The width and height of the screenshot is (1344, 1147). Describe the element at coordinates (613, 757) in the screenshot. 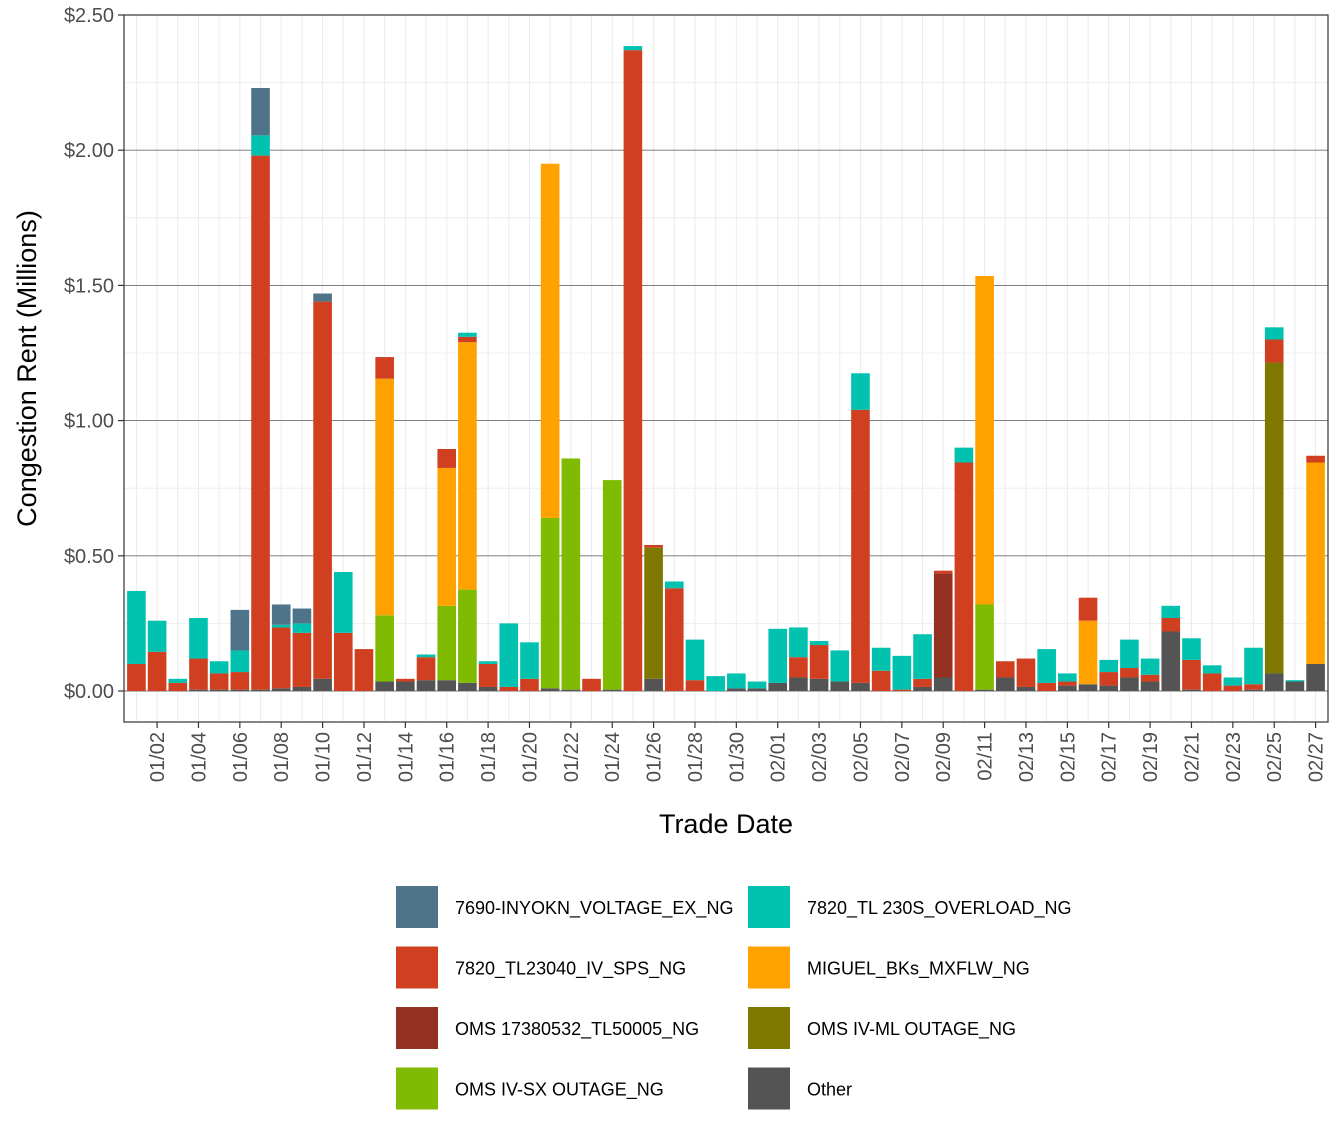

I see `x-tick-label: 01/24` at that location.